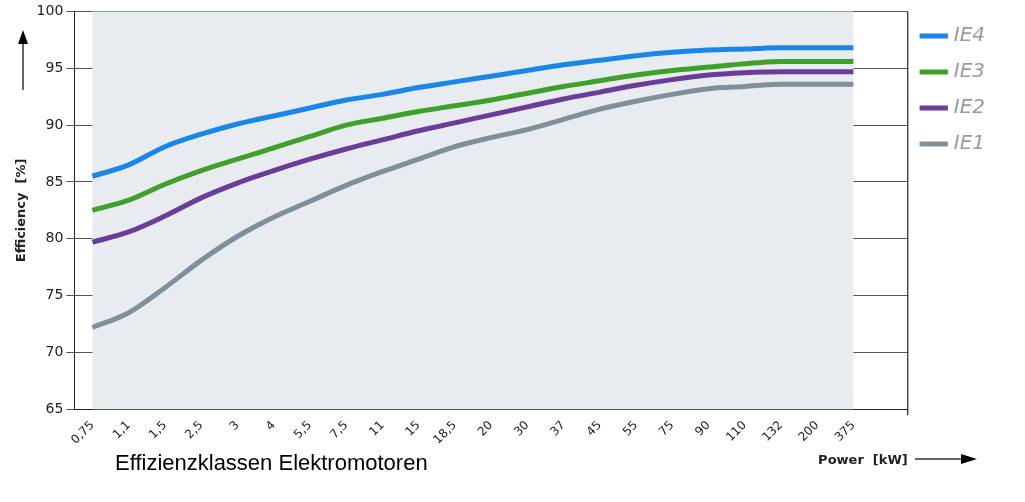 This screenshot has width=1025, height=502. I want to click on x-tick-label: 7,5, so click(339, 429).